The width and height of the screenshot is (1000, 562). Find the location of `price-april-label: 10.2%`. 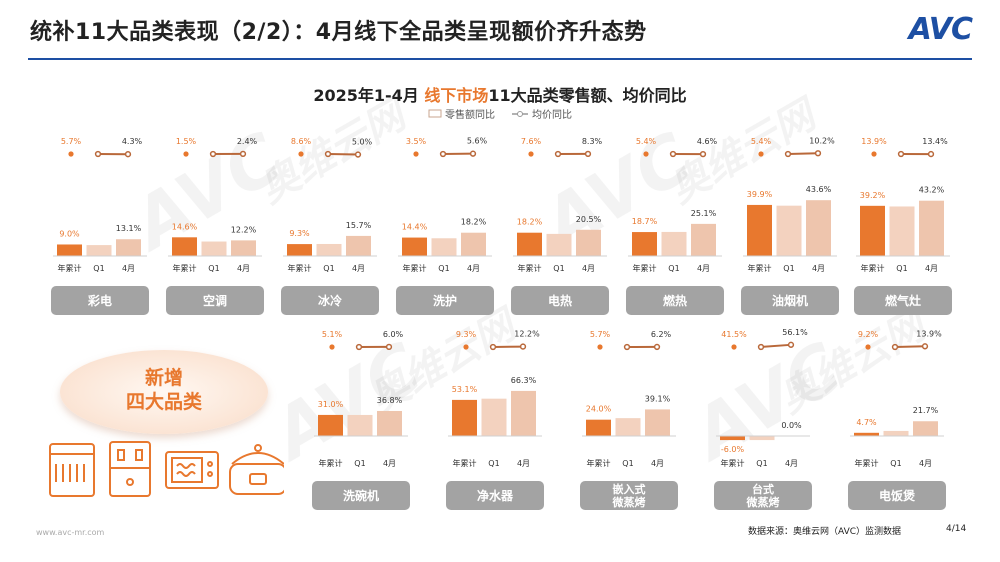

price-april-label: 10.2% is located at coordinates (822, 140).